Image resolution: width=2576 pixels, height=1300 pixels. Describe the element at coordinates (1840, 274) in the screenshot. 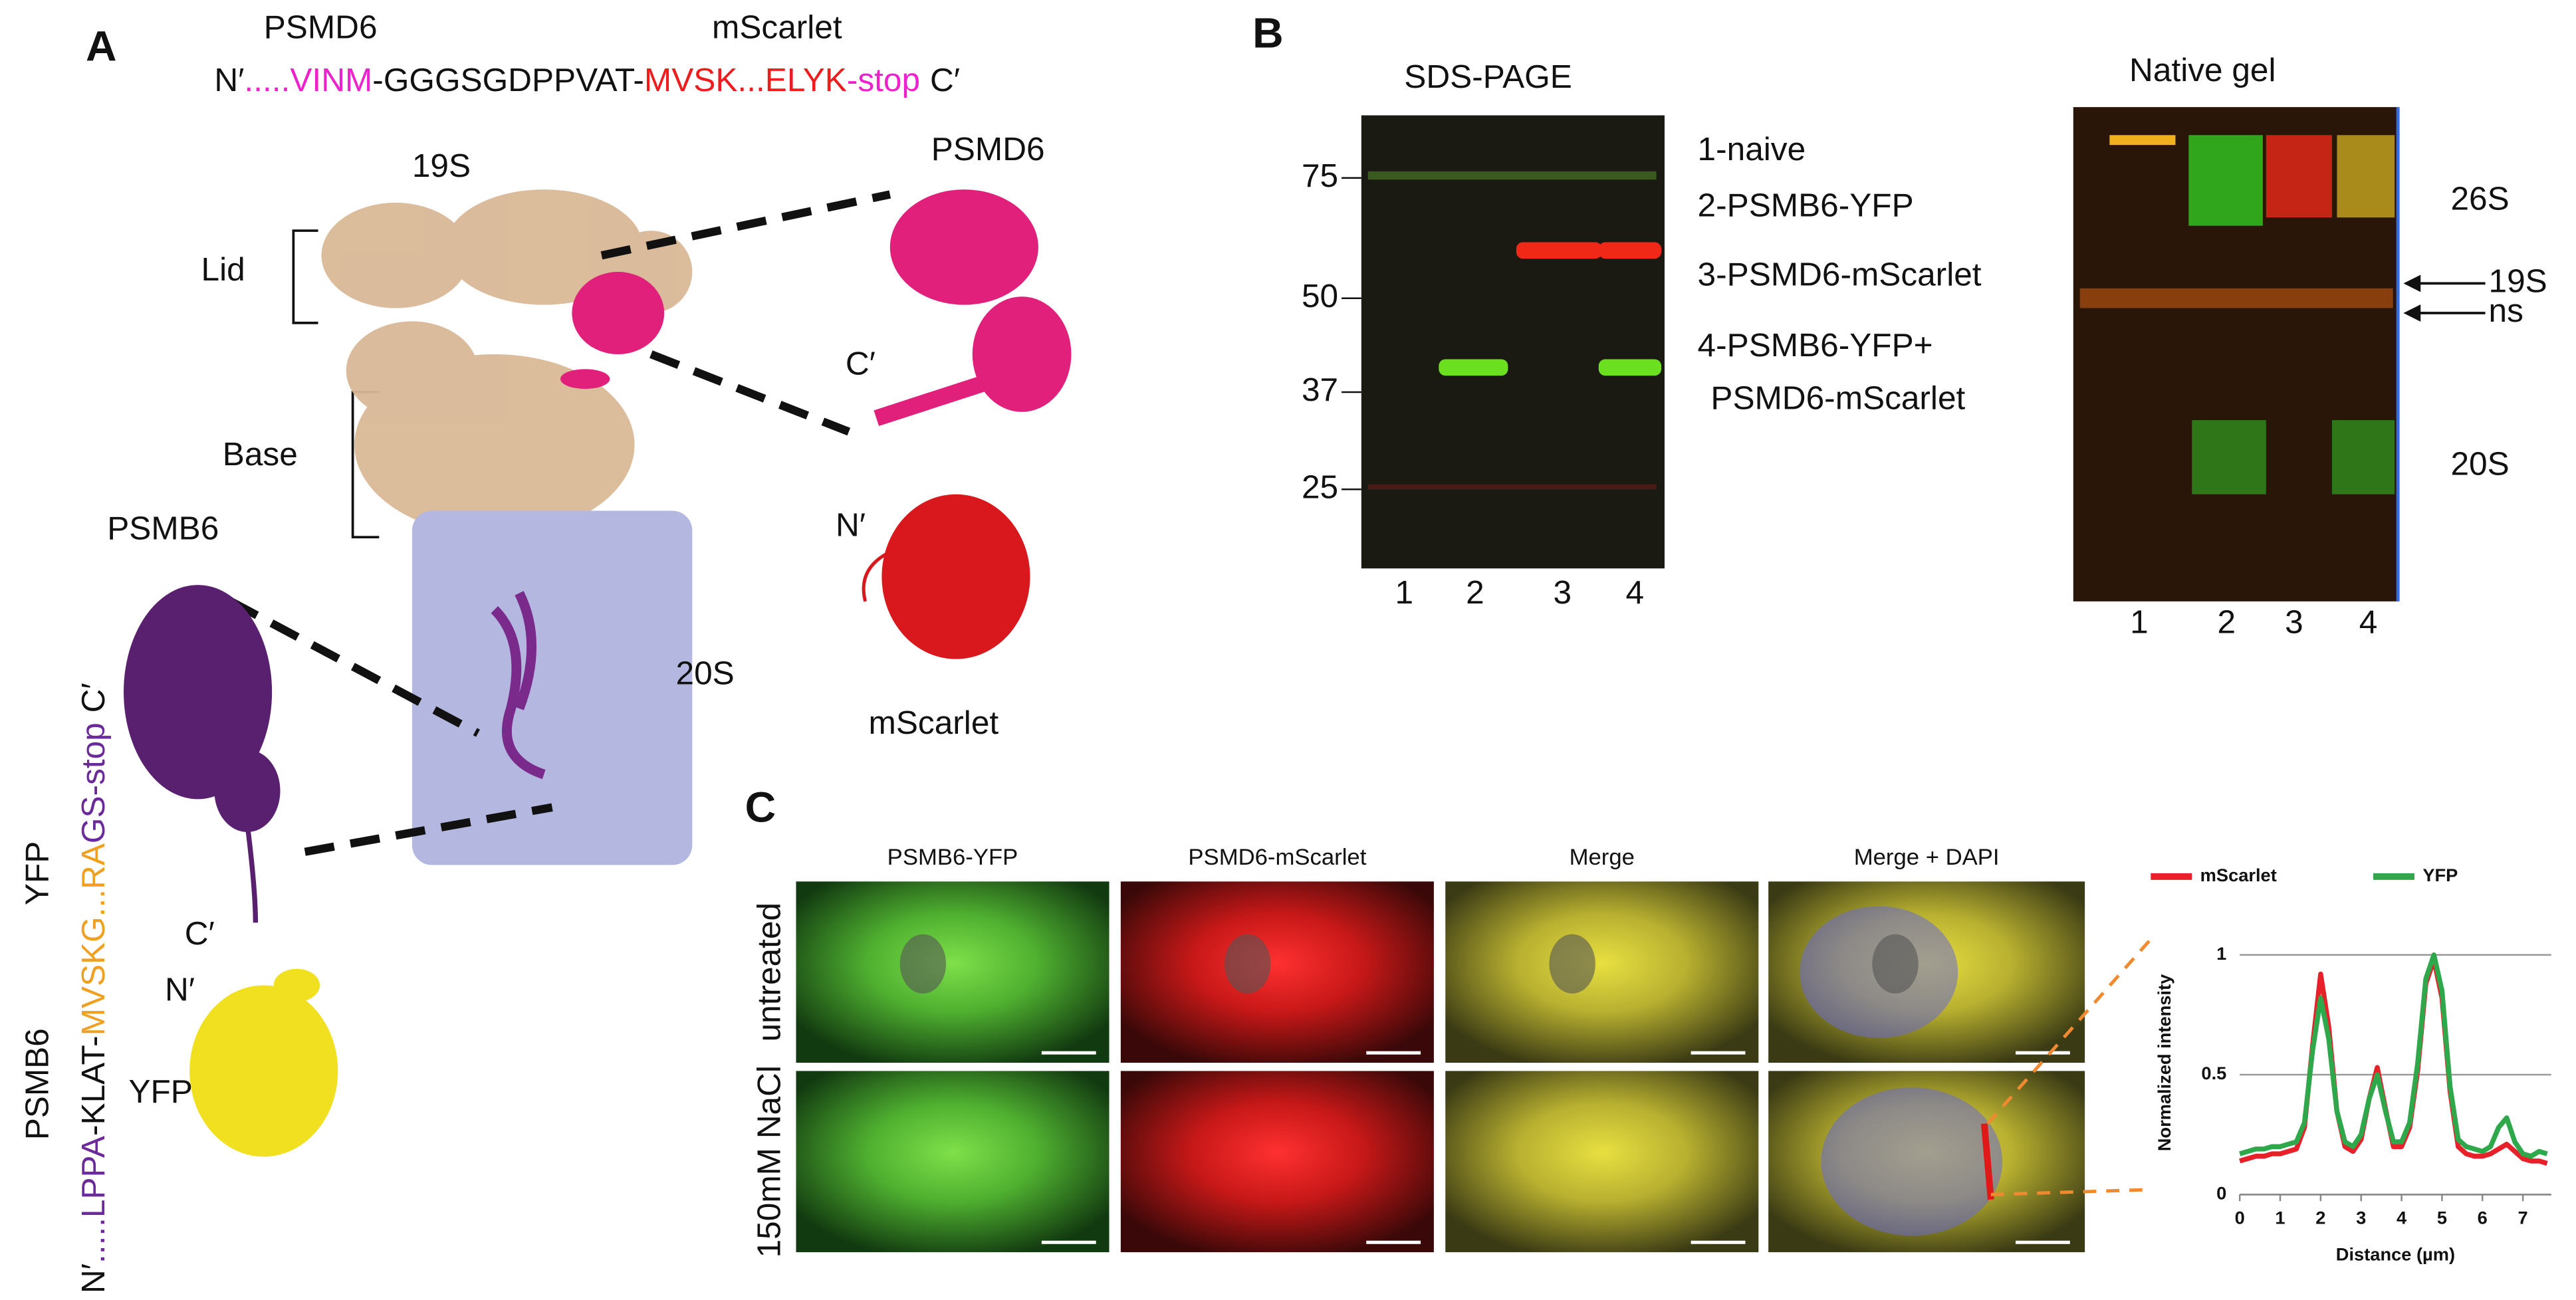

I see `lane-legend: 3-PSMD6-mScarlet` at that location.